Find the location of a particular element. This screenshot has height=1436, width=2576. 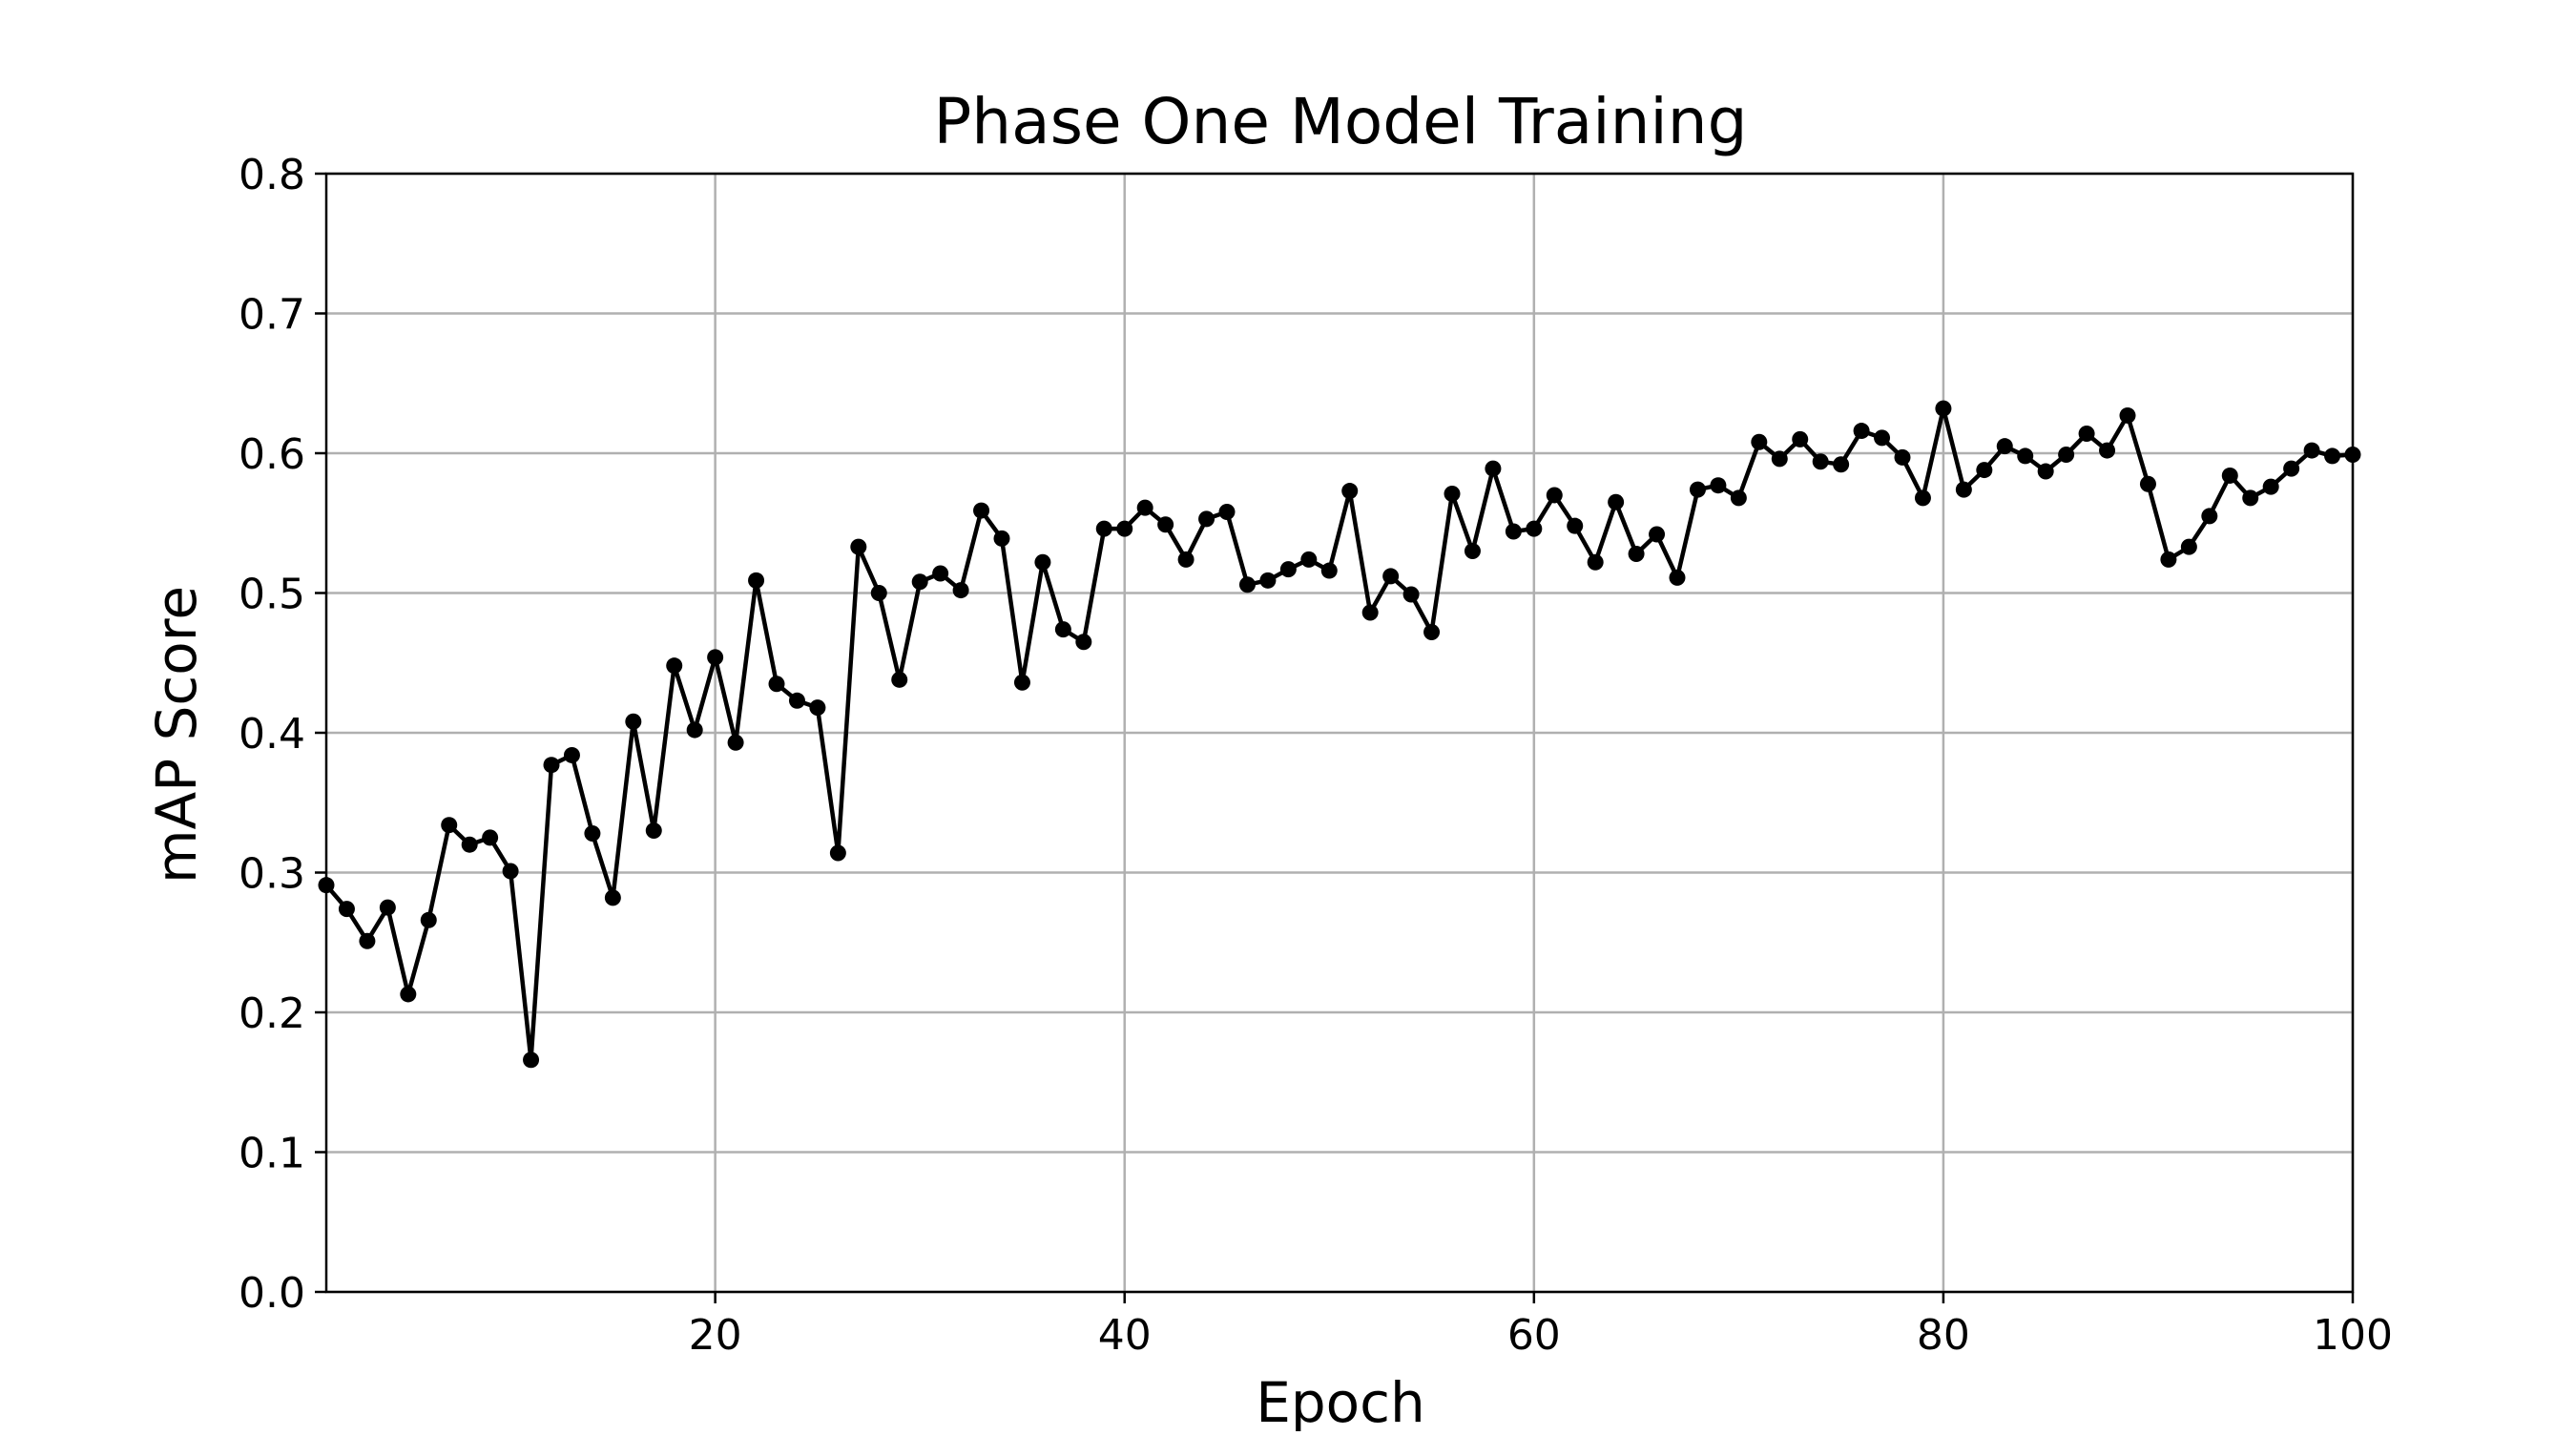

x-tick-label: 80 is located at coordinates (1943, 1335).